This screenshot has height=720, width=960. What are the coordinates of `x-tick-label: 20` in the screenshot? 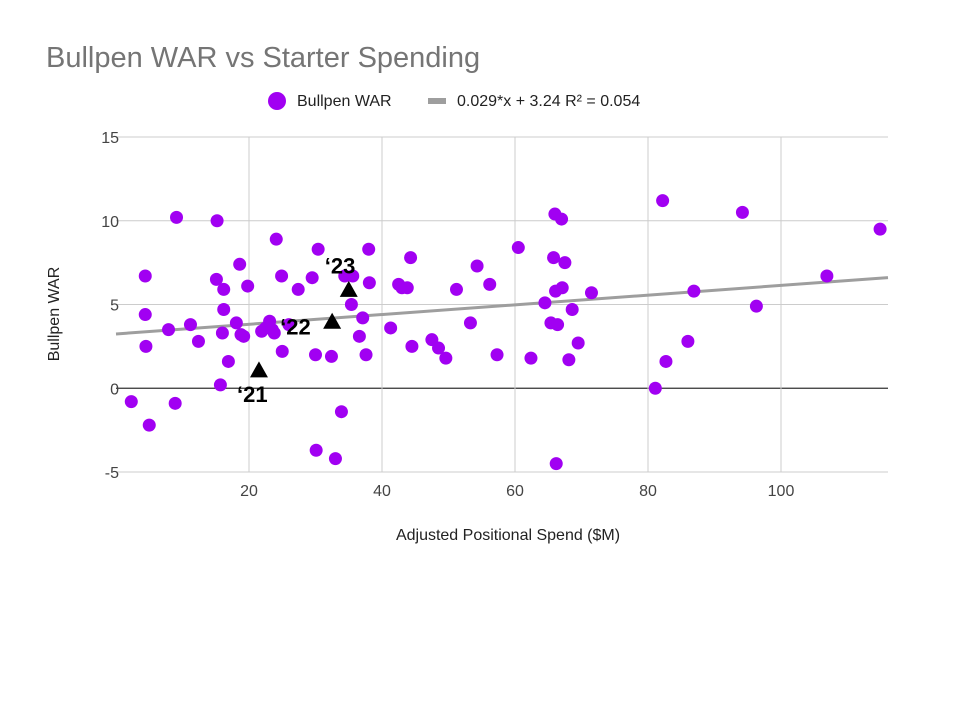 It's located at (249, 491).